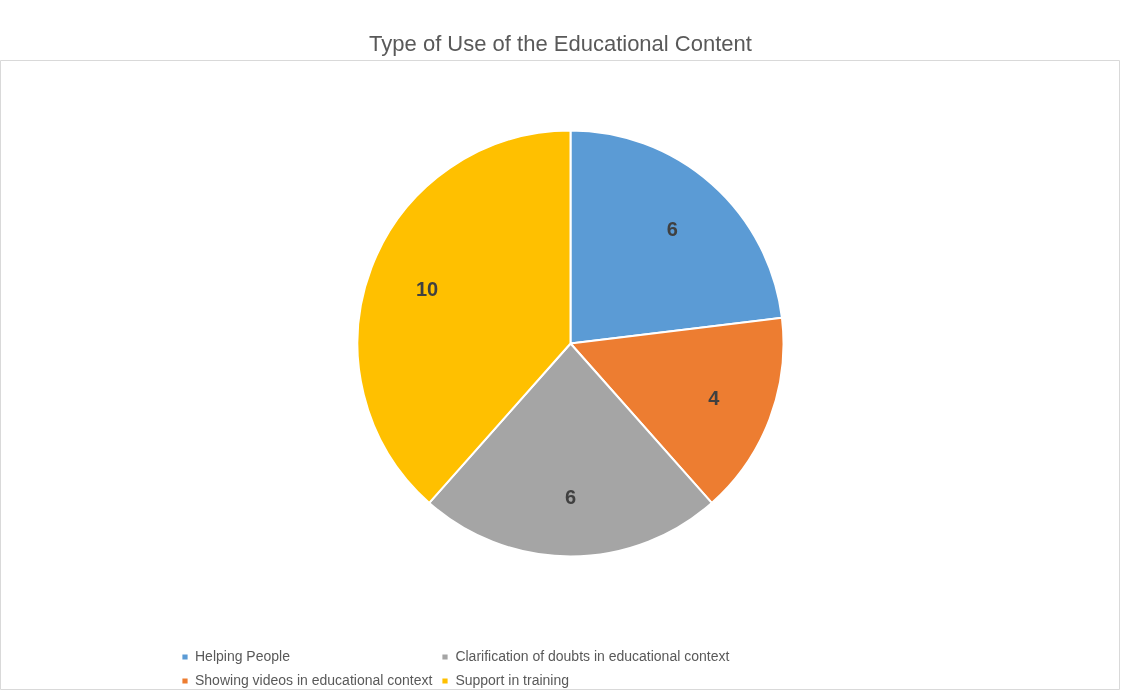 Image resolution: width=1122 pixels, height=695 pixels. Describe the element at coordinates (714, 397) in the screenshot. I see `data-label: 4` at that location.